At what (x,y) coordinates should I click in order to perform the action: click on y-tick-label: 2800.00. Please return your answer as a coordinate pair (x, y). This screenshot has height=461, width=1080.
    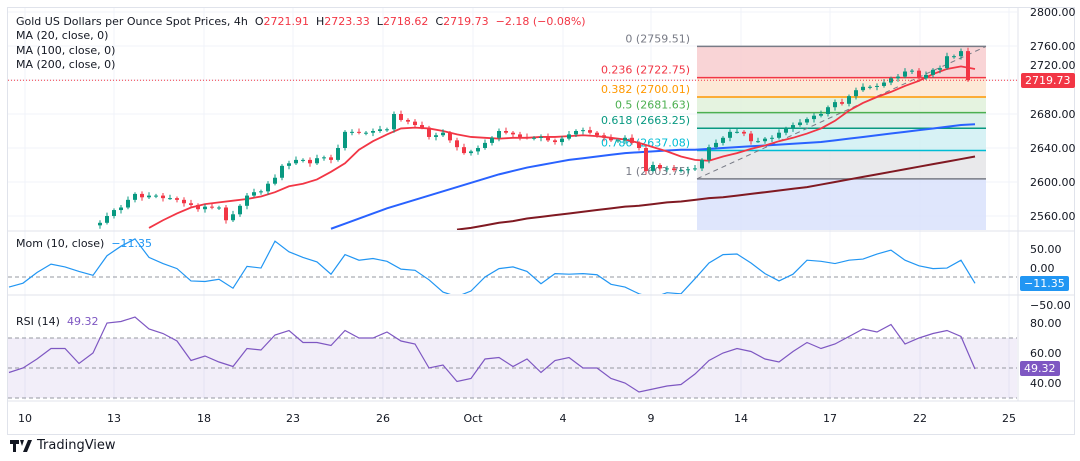
    Looking at the image, I should click on (1053, 12).